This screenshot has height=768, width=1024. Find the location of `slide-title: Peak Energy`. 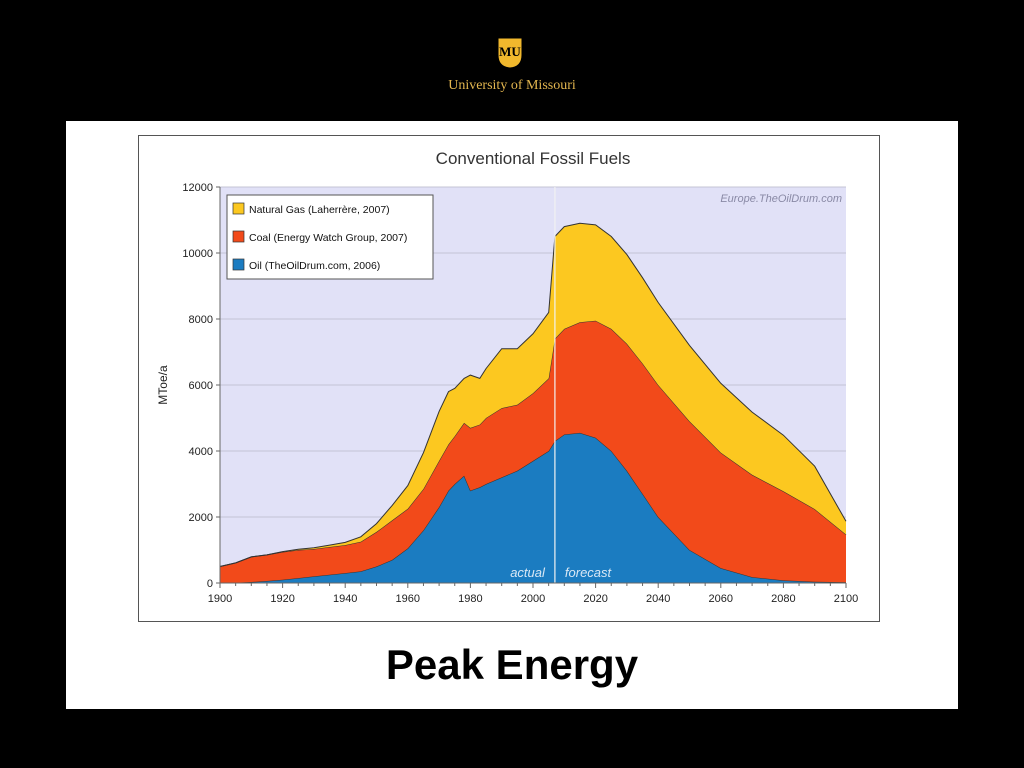

slide-title: Peak Energy is located at coordinates (512, 664).